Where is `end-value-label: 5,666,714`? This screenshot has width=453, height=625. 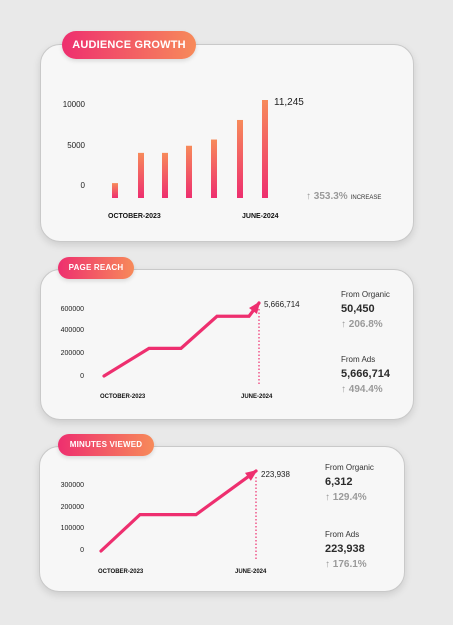 end-value-label: 5,666,714 is located at coordinates (282, 304).